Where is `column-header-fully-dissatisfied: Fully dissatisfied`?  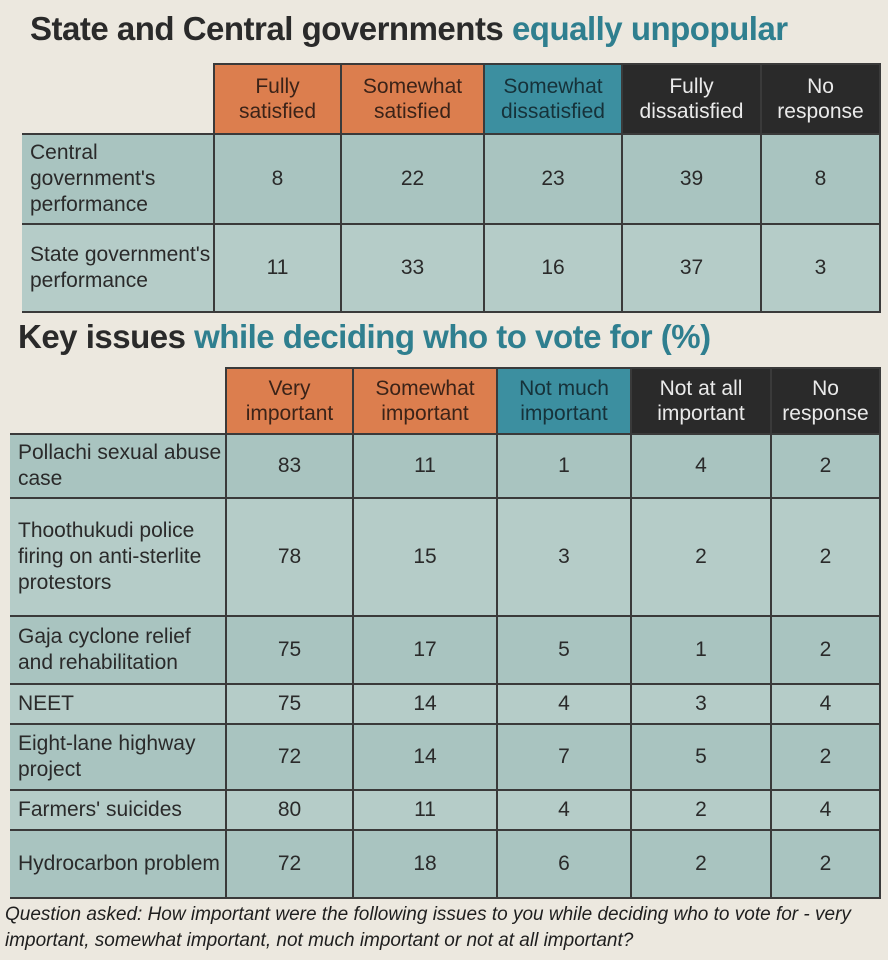 column-header-fully-dissatisfied: Fully dissatisfied is located at coordinates (691, 99).